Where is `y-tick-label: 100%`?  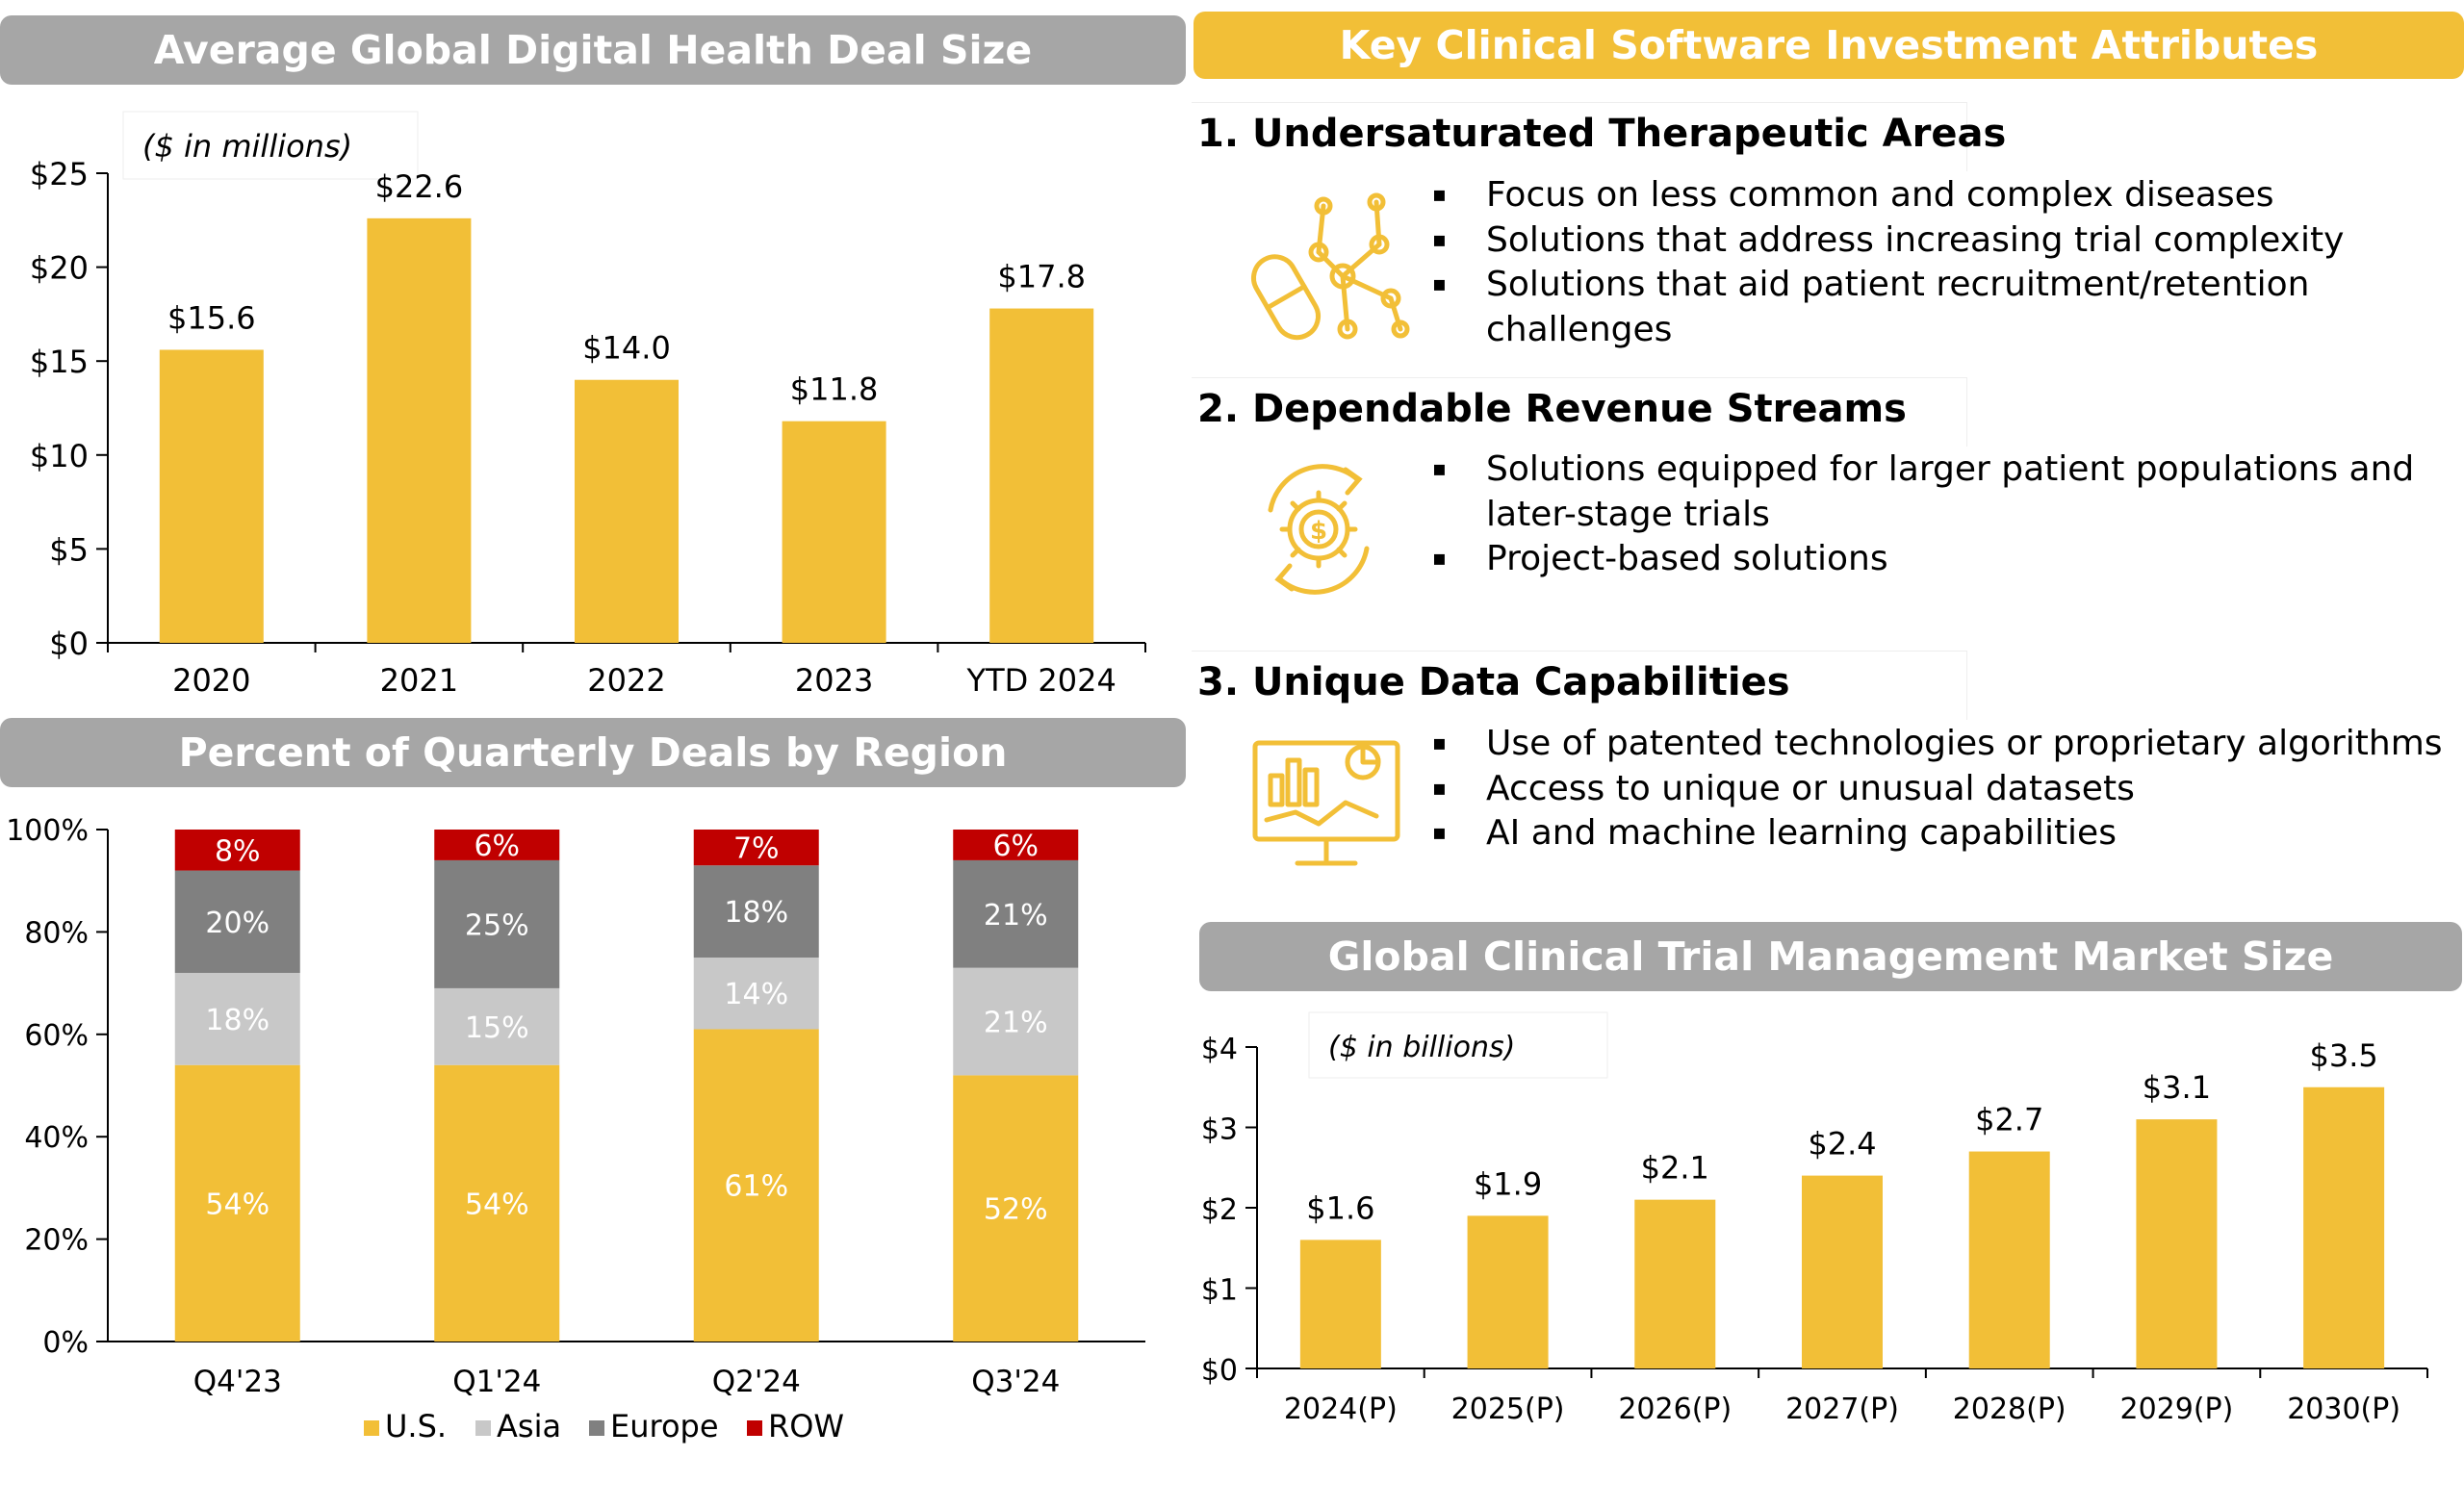 y-tick-label: 100% is located at coordinates (47, 831).